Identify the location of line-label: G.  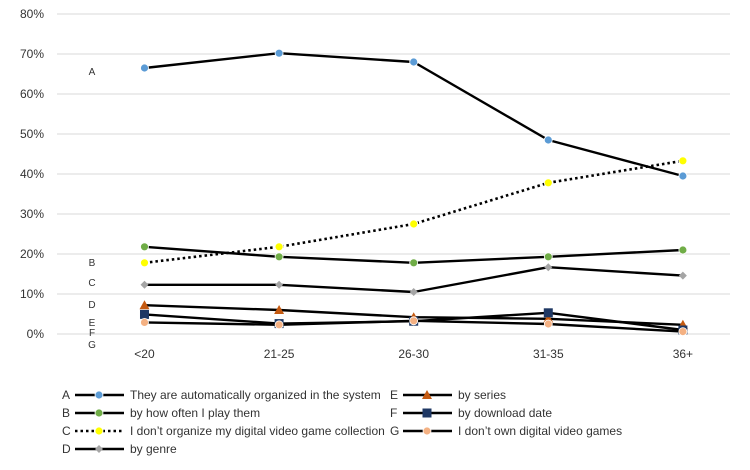
(92, 345).